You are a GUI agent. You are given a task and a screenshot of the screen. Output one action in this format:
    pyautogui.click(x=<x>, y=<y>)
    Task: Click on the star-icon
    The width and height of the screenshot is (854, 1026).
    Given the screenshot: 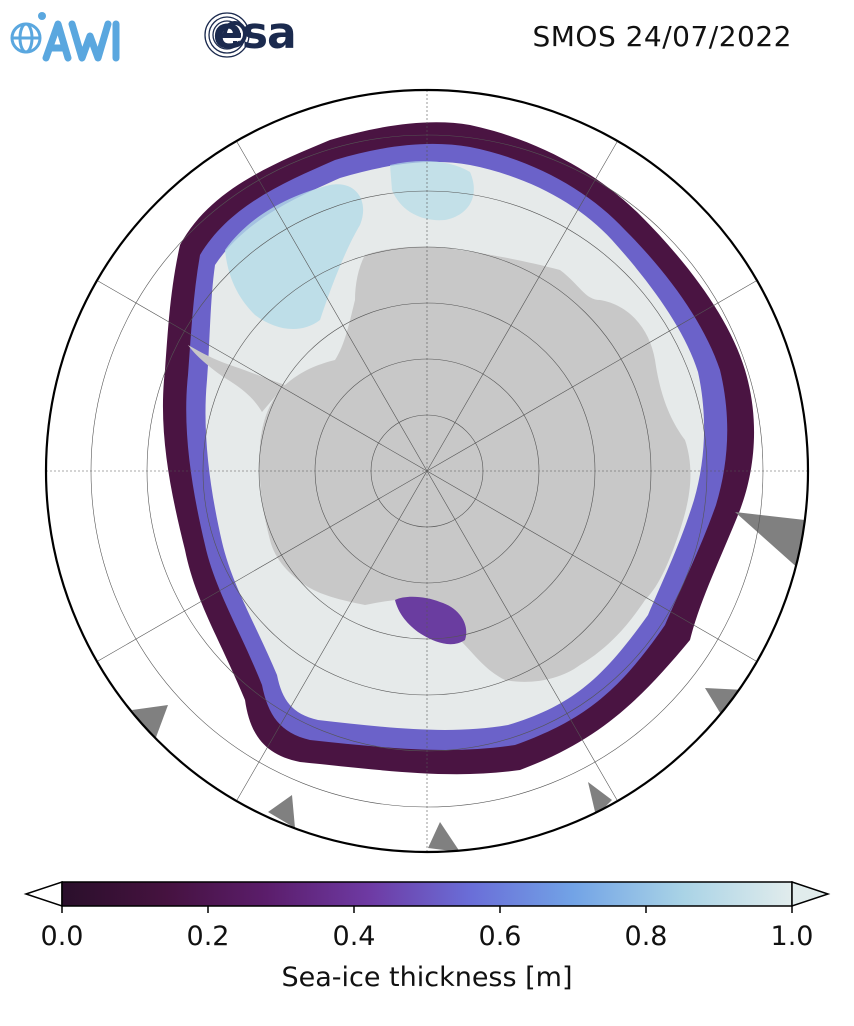 What is the action you would take?
    pyautogui.click(x=42, y=16)
    